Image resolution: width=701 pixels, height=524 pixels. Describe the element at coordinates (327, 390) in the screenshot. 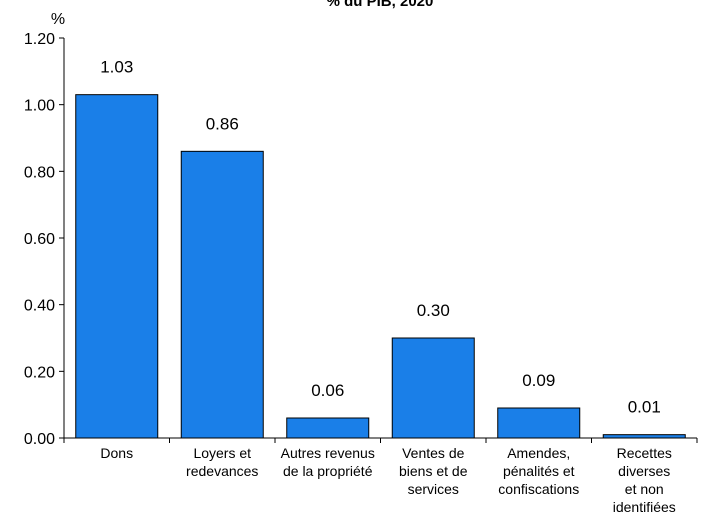

I see `data-label: 0.06` at that location.